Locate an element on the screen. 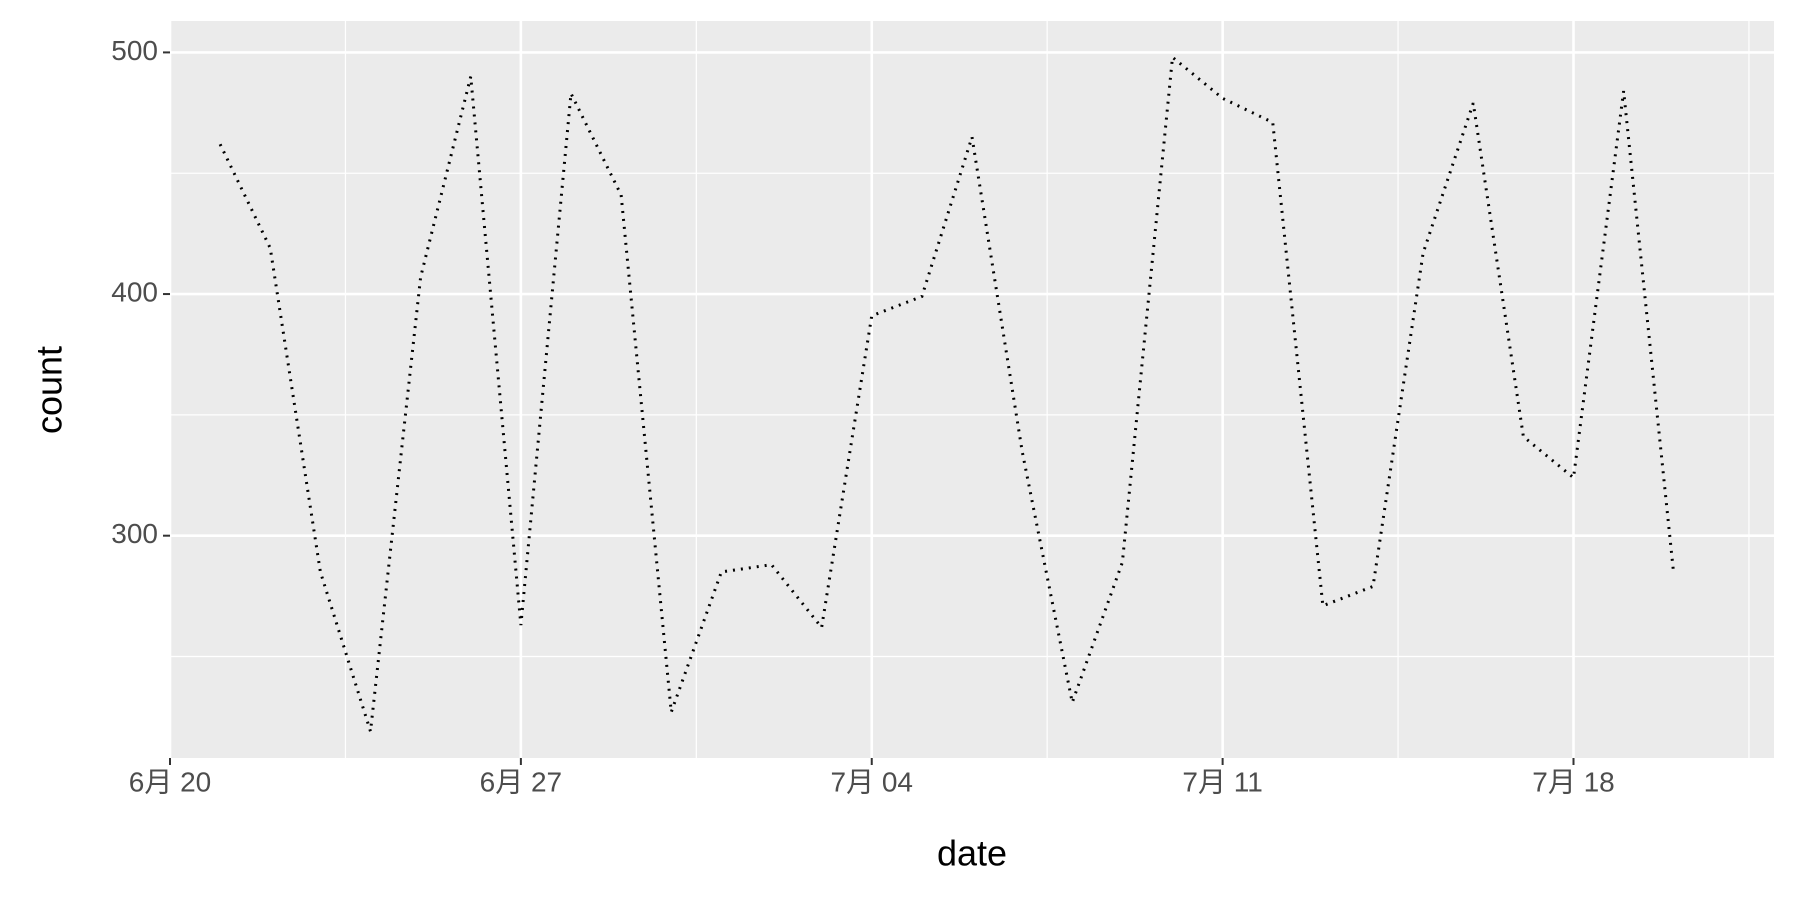 This screenshot has height=905, width=1800. y-tick-label: 400 is located at coordinates (134, 291).